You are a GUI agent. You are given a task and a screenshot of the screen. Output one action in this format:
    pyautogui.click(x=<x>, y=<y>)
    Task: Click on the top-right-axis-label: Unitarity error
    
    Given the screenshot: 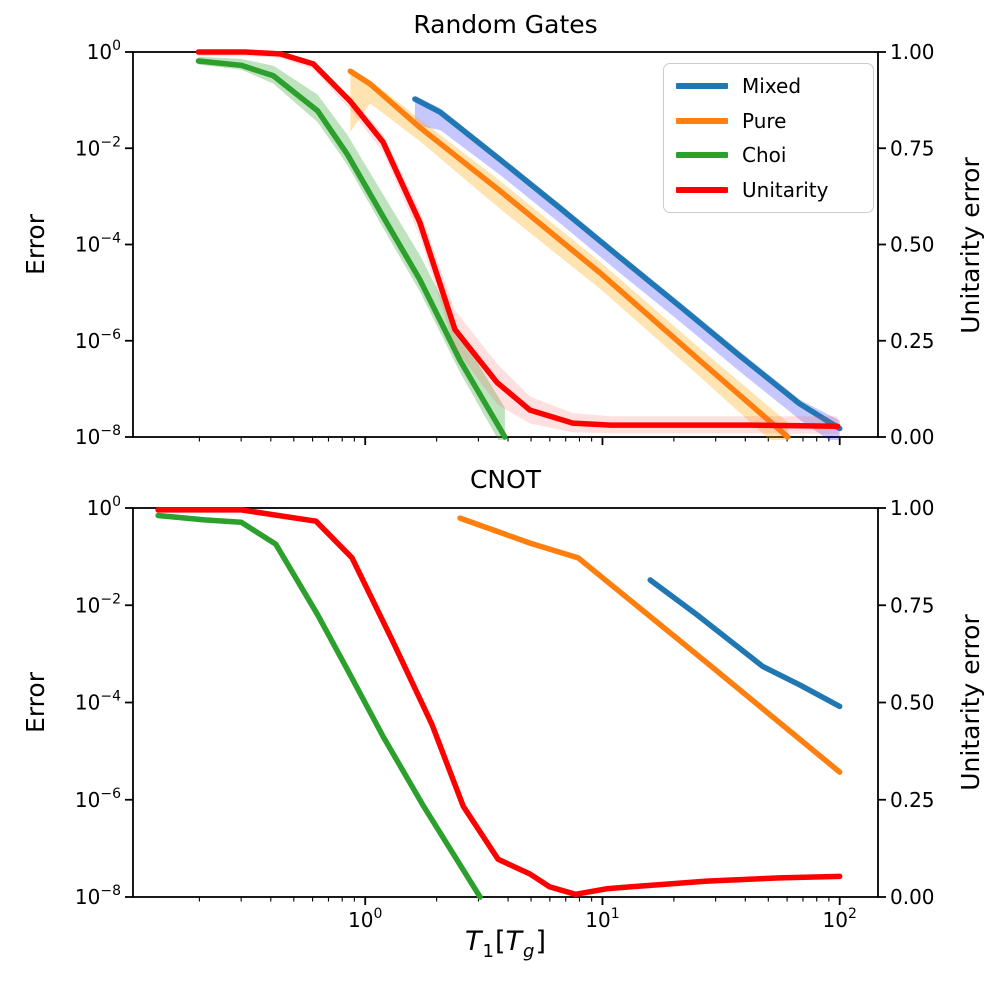 What is the action you would take?
    pyautogui.click(x=970, y=245)
    